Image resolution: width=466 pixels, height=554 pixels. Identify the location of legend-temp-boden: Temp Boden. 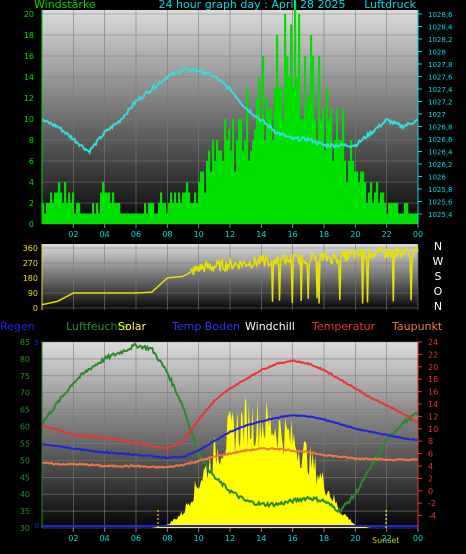
(205, 326).